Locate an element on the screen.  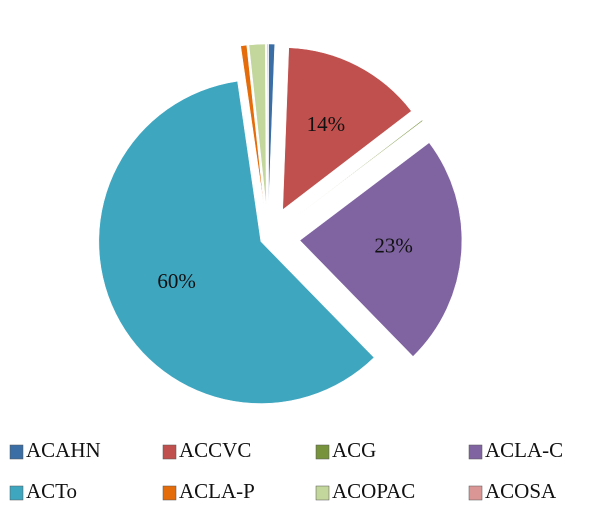
legend-label: ACG is located at coordinates (354, 450).